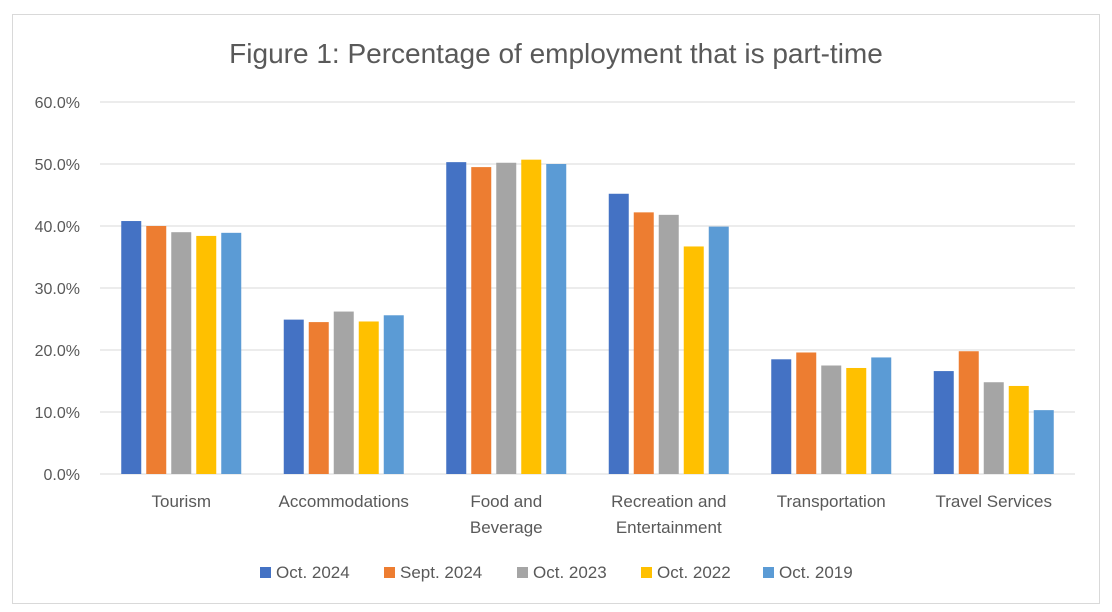 This screenshot has height=612, width=1112. Describe the element at coordinates (570, 572) in the screenshot. I see `legend-label: Oct. 2023` at that location.